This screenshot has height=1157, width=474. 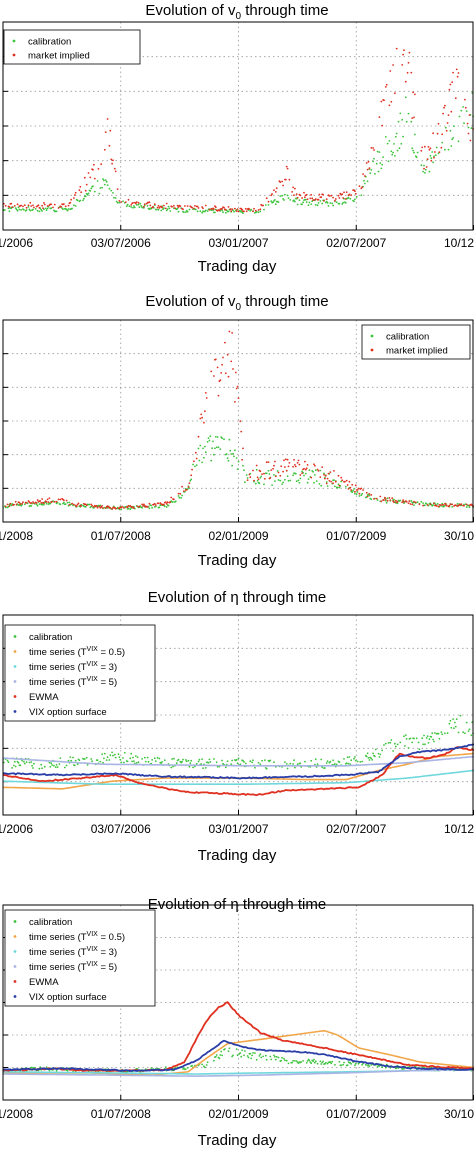 What do you see at coordinates (237, 12) in the screenshot?
I see `chart-title: Evolution of v0 through time` at bounding box center [237, 12].